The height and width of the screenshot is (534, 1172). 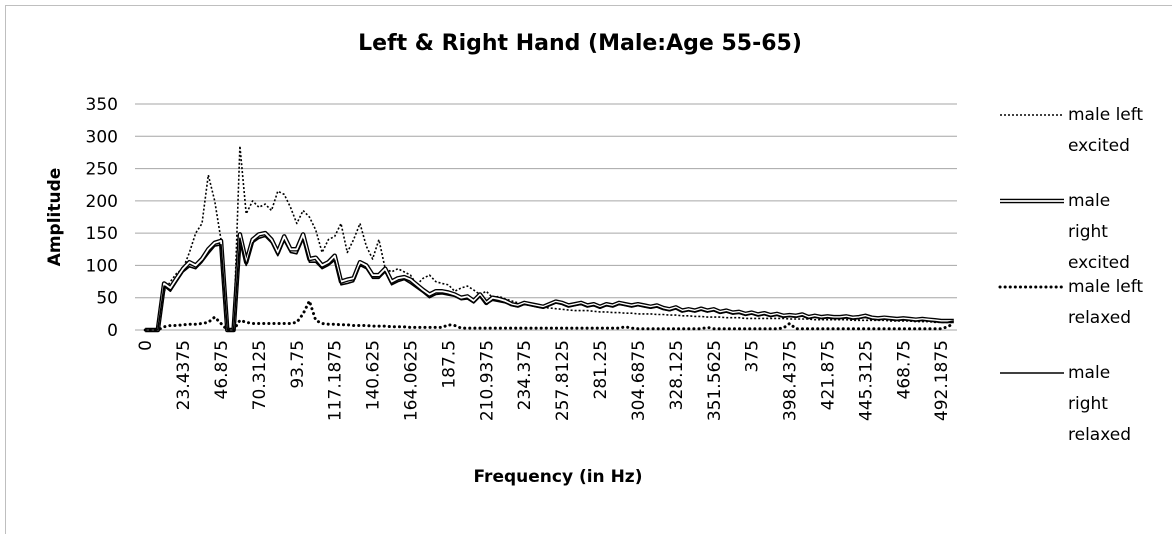 I want to click on legend-label: male right excited, so click(x=1099, y=232).